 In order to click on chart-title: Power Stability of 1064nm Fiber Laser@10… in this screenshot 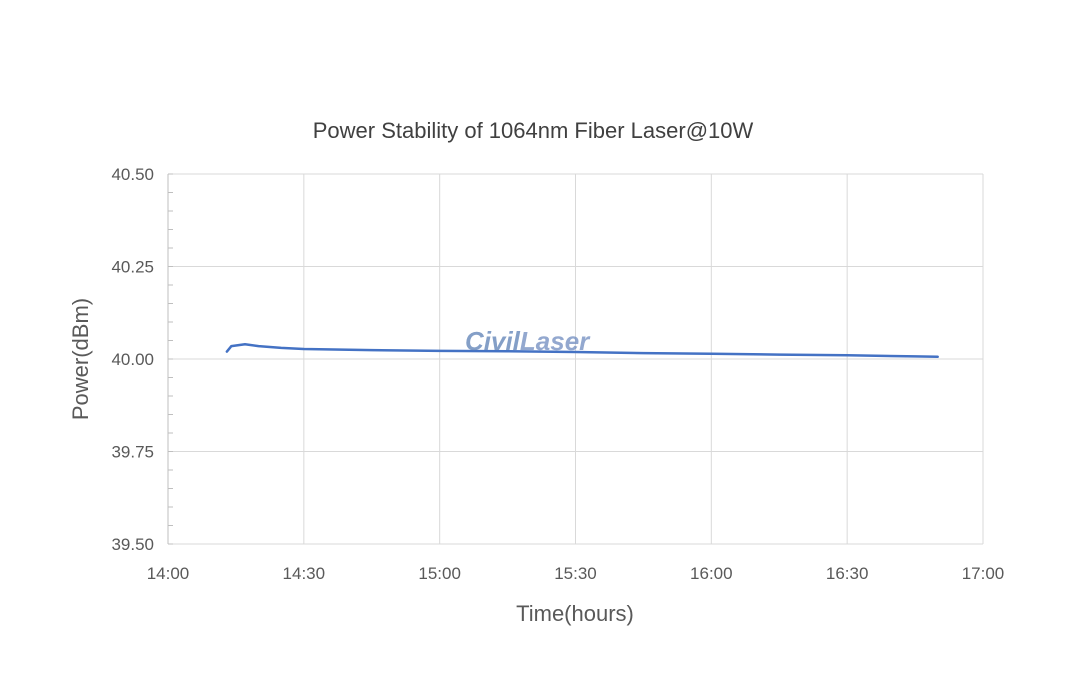, I will do `click(533, 130)`.